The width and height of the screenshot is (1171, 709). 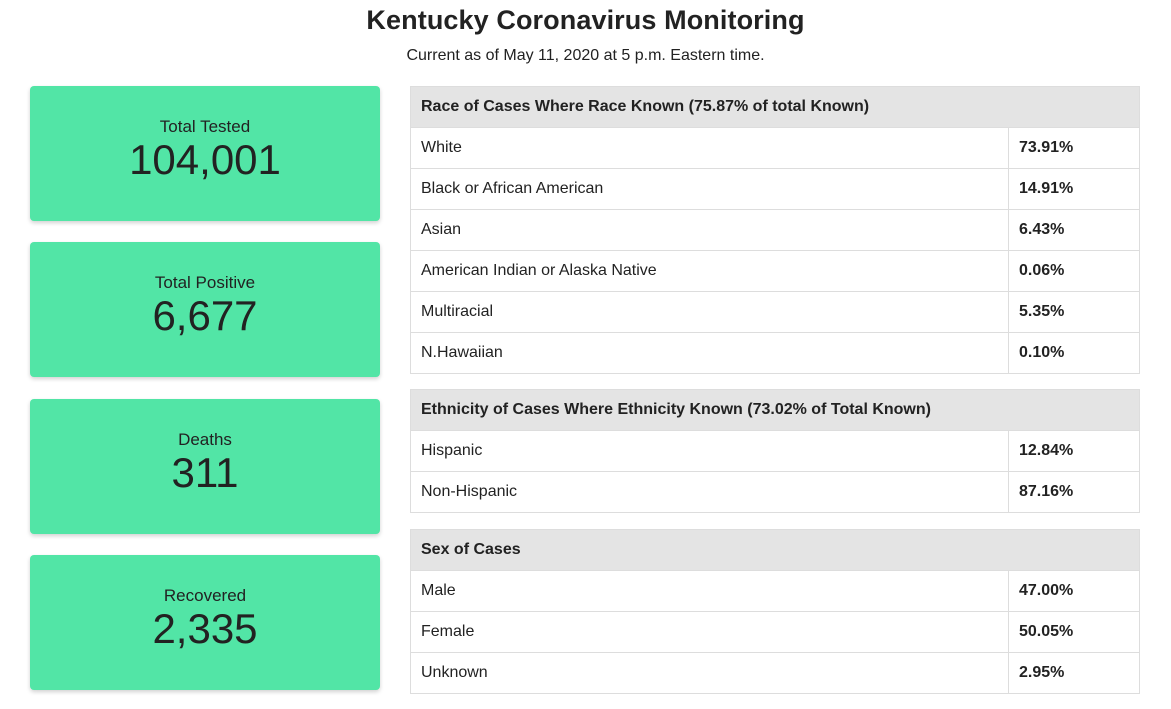 What do you see at coordinates (710, 312) in the screenshot?
I see `row-label: Multiracial` at bounding box center [710, 312].